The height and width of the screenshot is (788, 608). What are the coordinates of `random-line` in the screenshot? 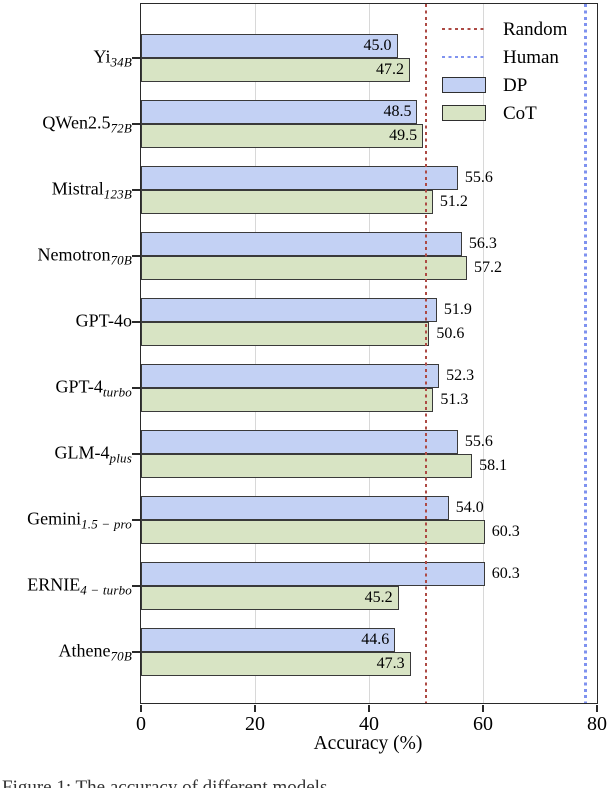 It's located at (426, 353).